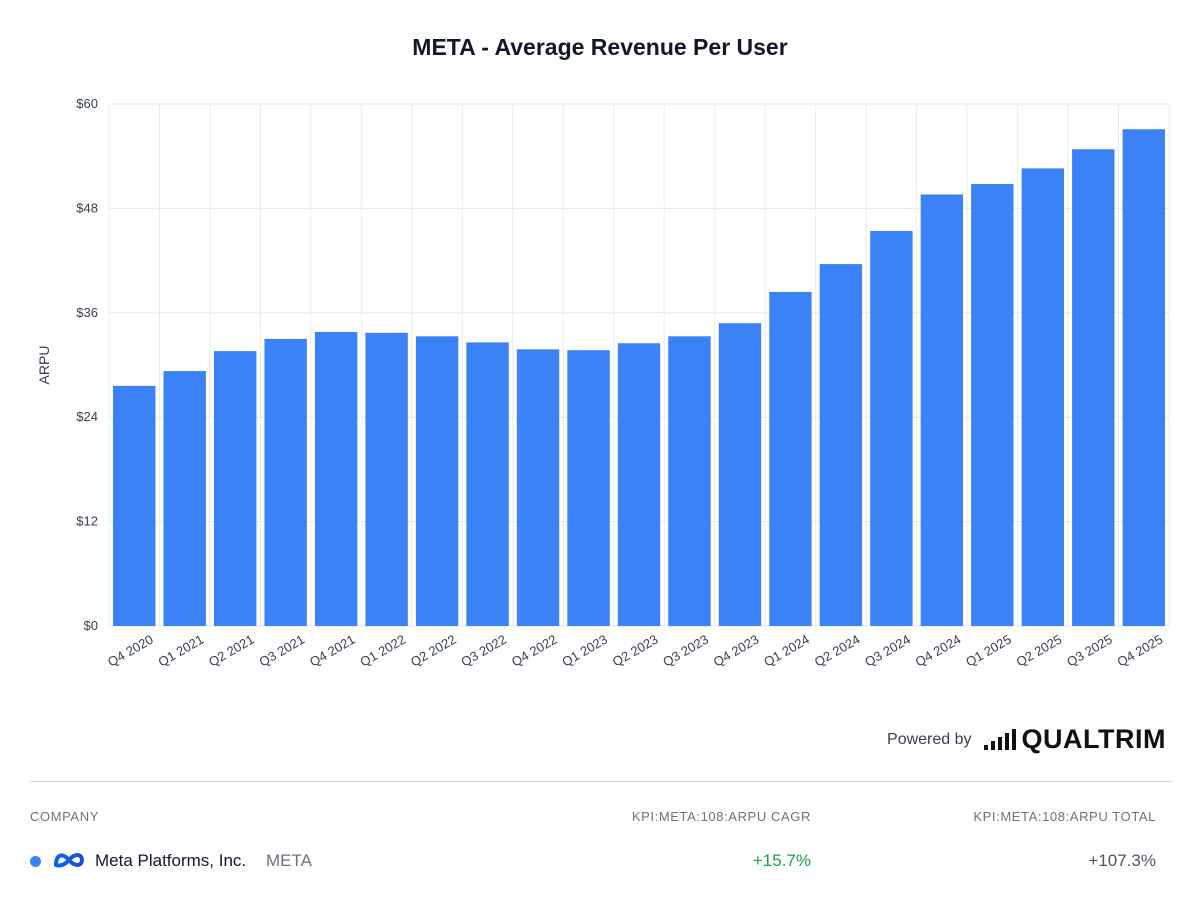  I want to click on bar-q2-2024, so click(841, 445).